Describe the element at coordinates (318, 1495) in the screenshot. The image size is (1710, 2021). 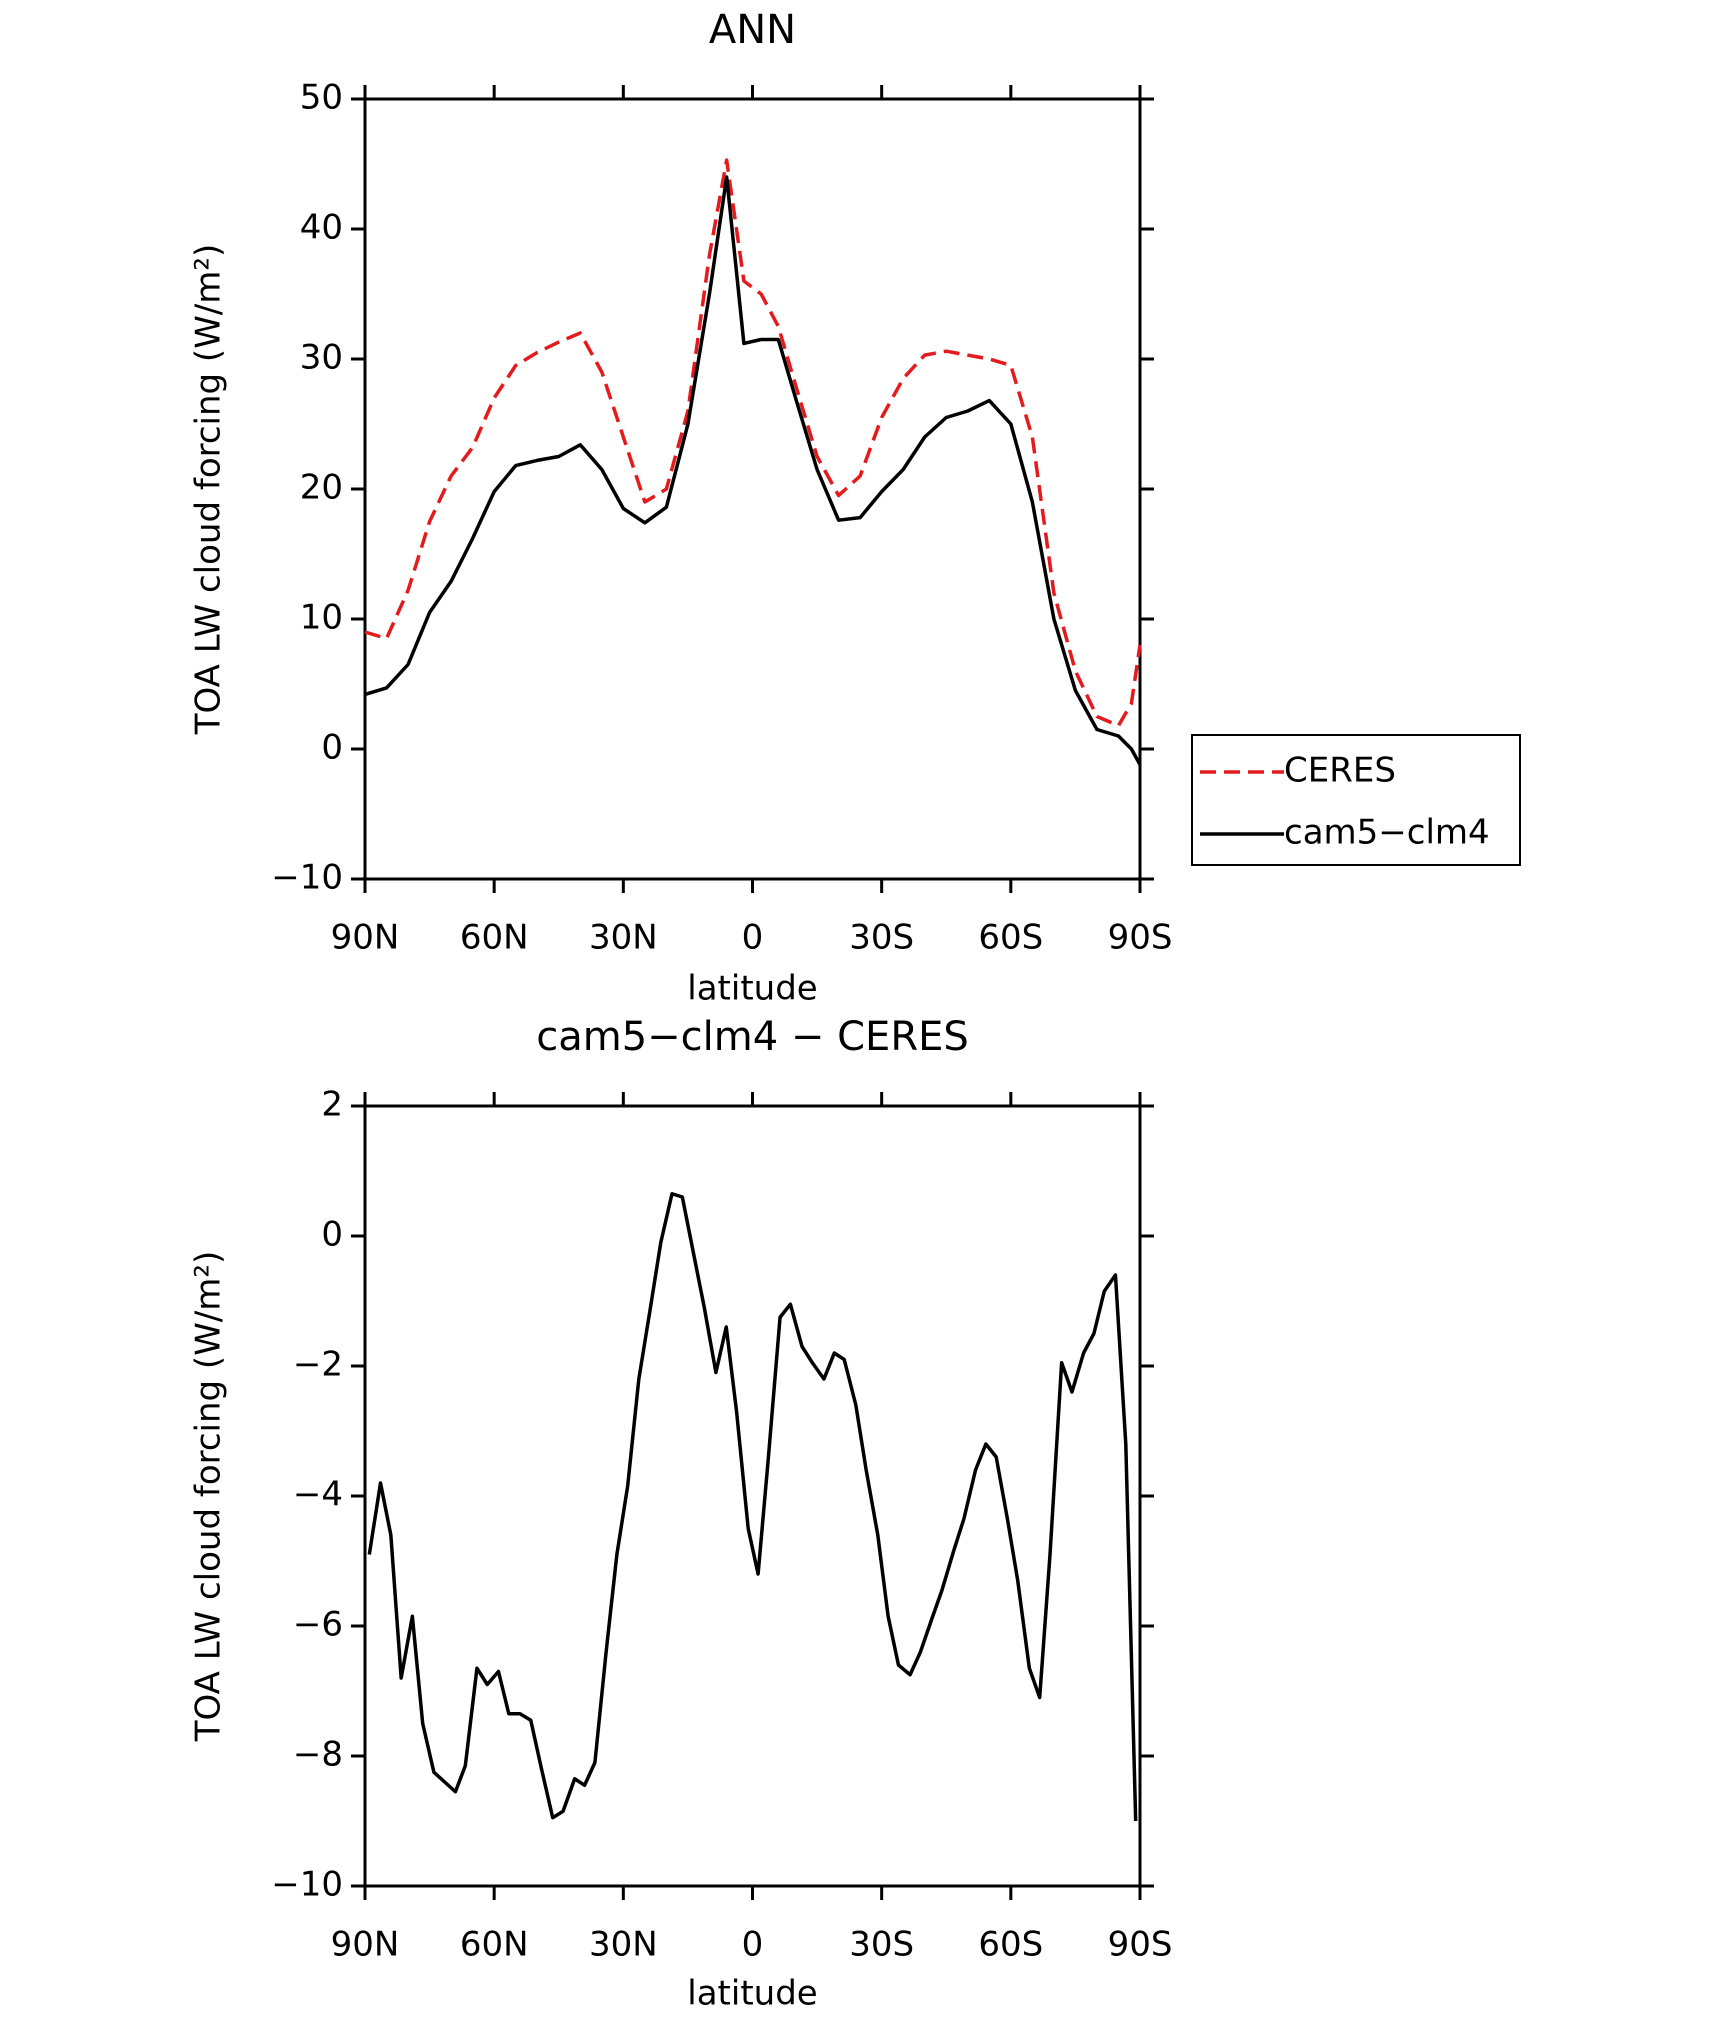
I see `y-tick-label: −4` at that location.